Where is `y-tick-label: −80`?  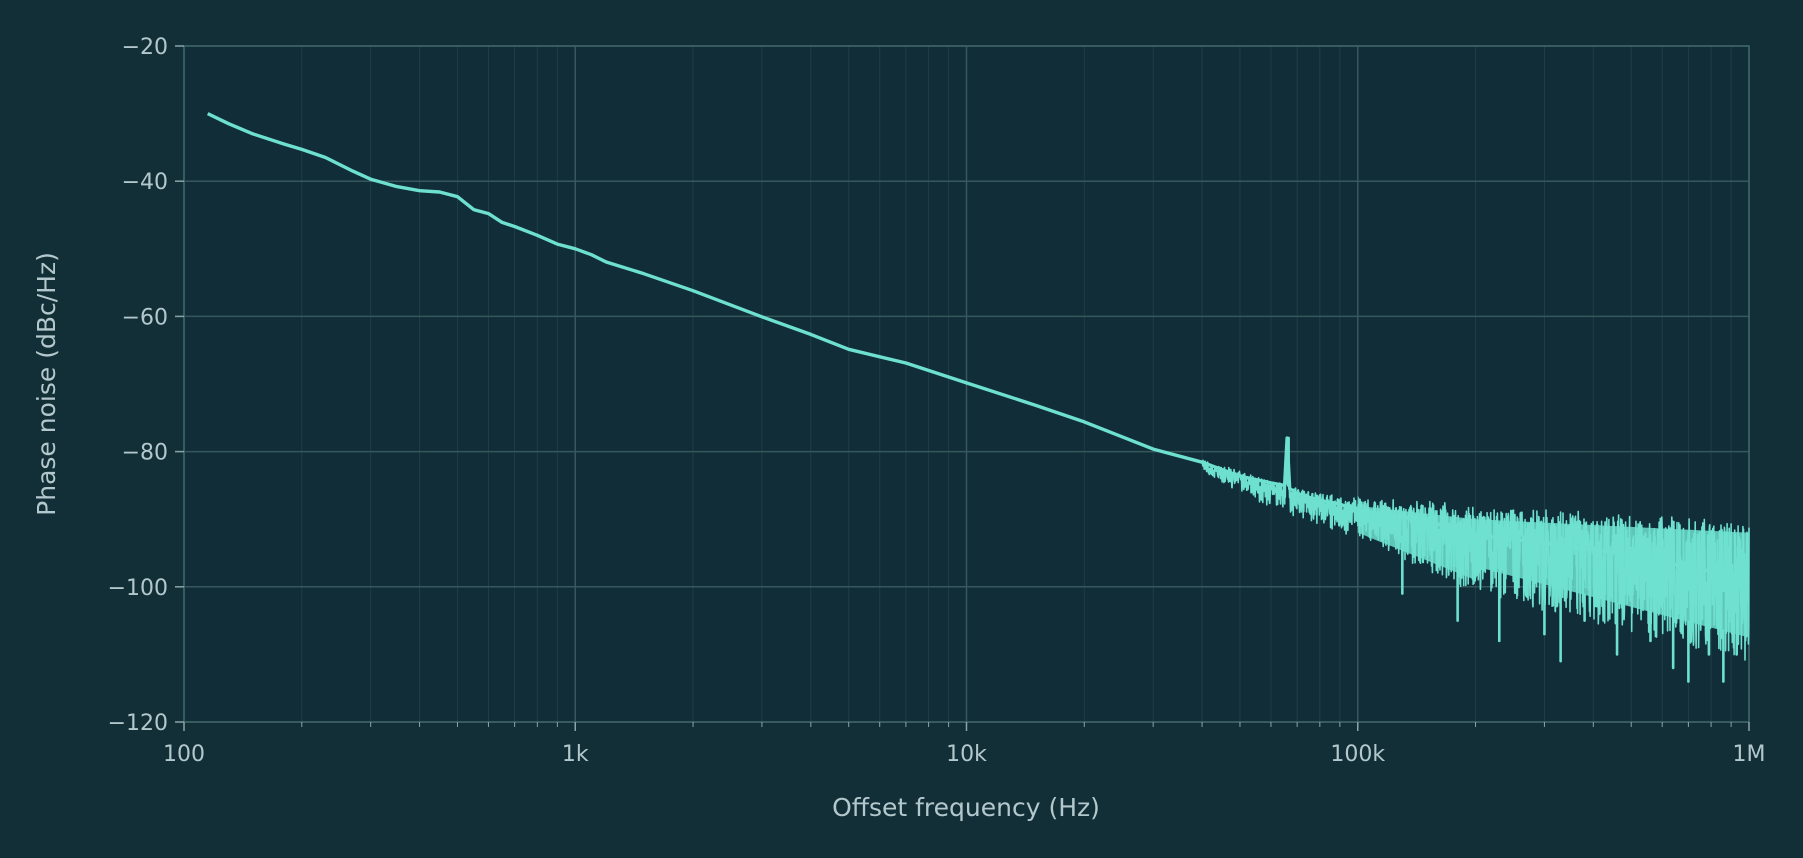 y-tick-label: −80 is located at coordinates (145, 453).